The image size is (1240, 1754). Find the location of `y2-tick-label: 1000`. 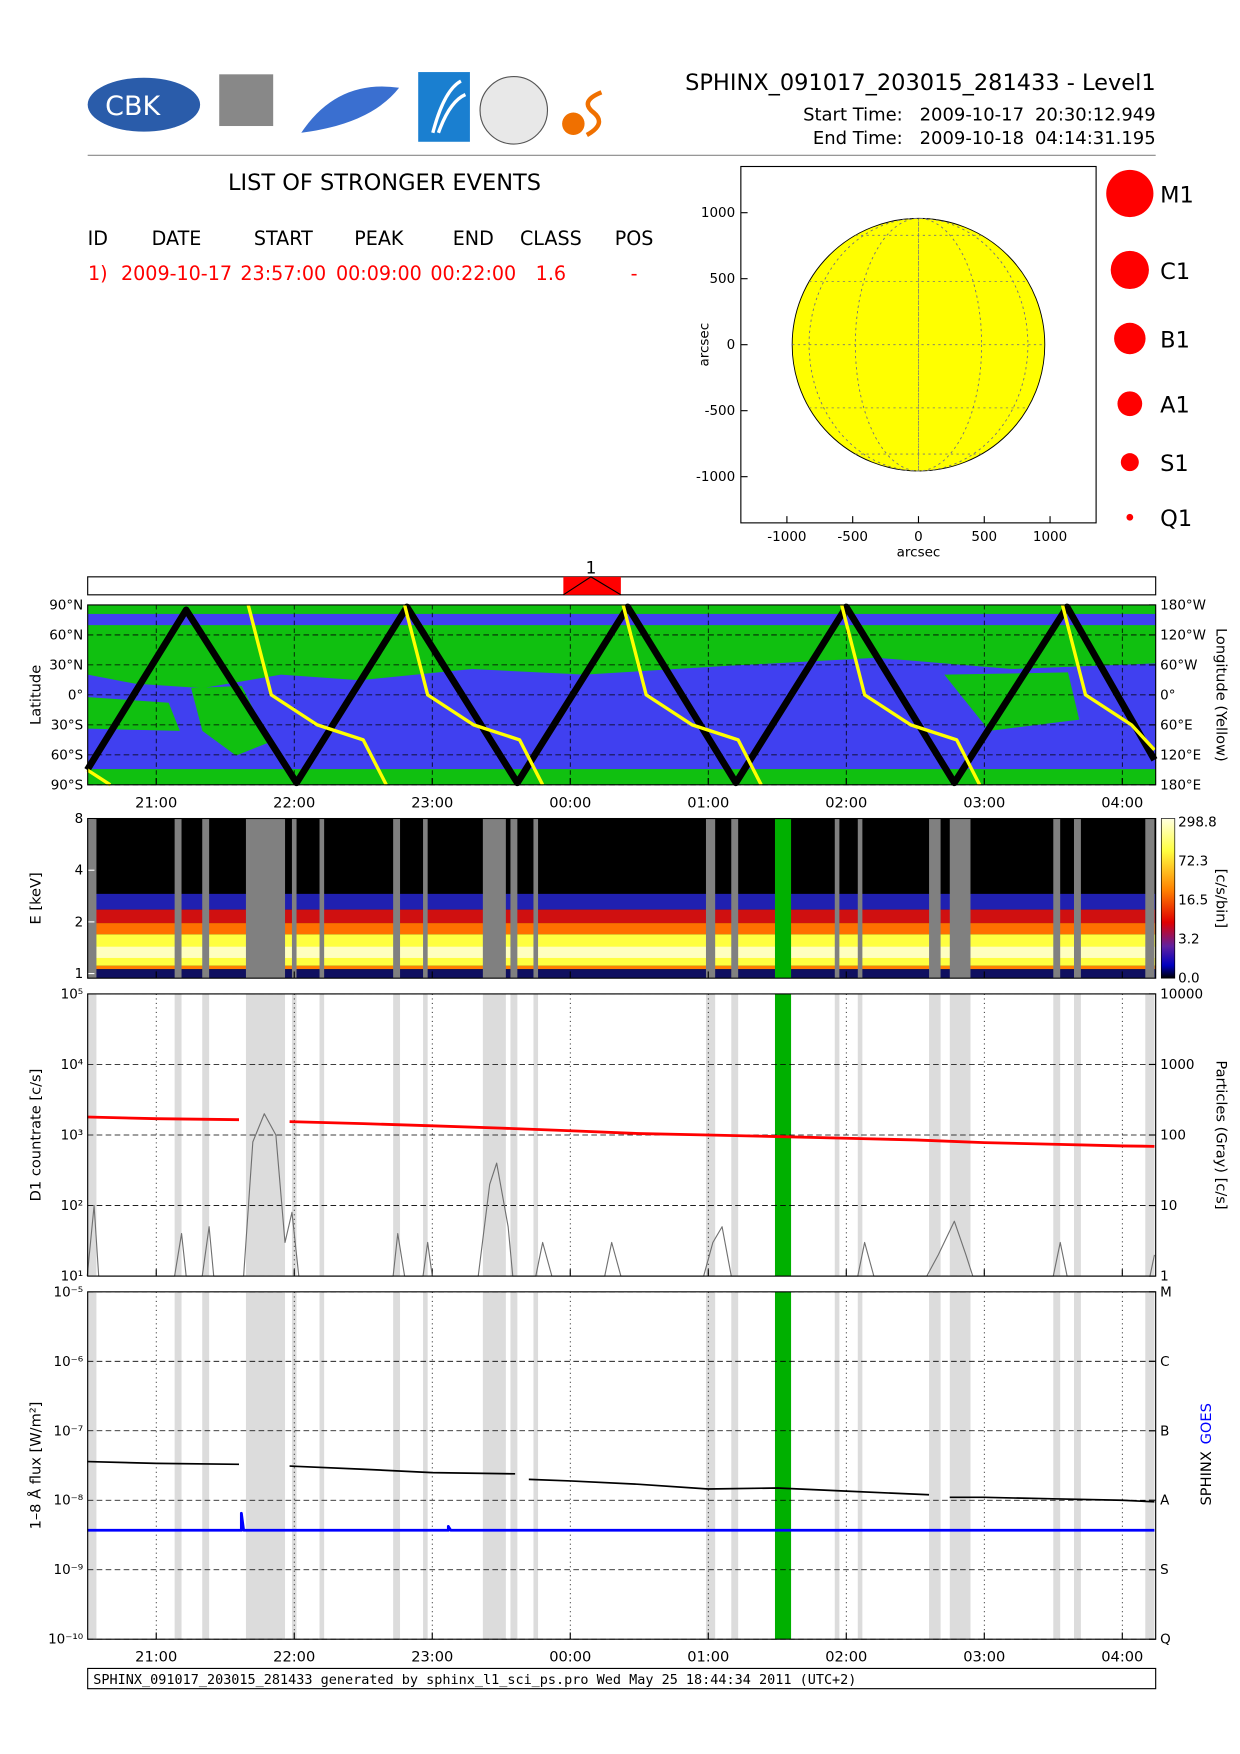

y2-tick-label: 1000 is located at coordinates (1177, 1065).